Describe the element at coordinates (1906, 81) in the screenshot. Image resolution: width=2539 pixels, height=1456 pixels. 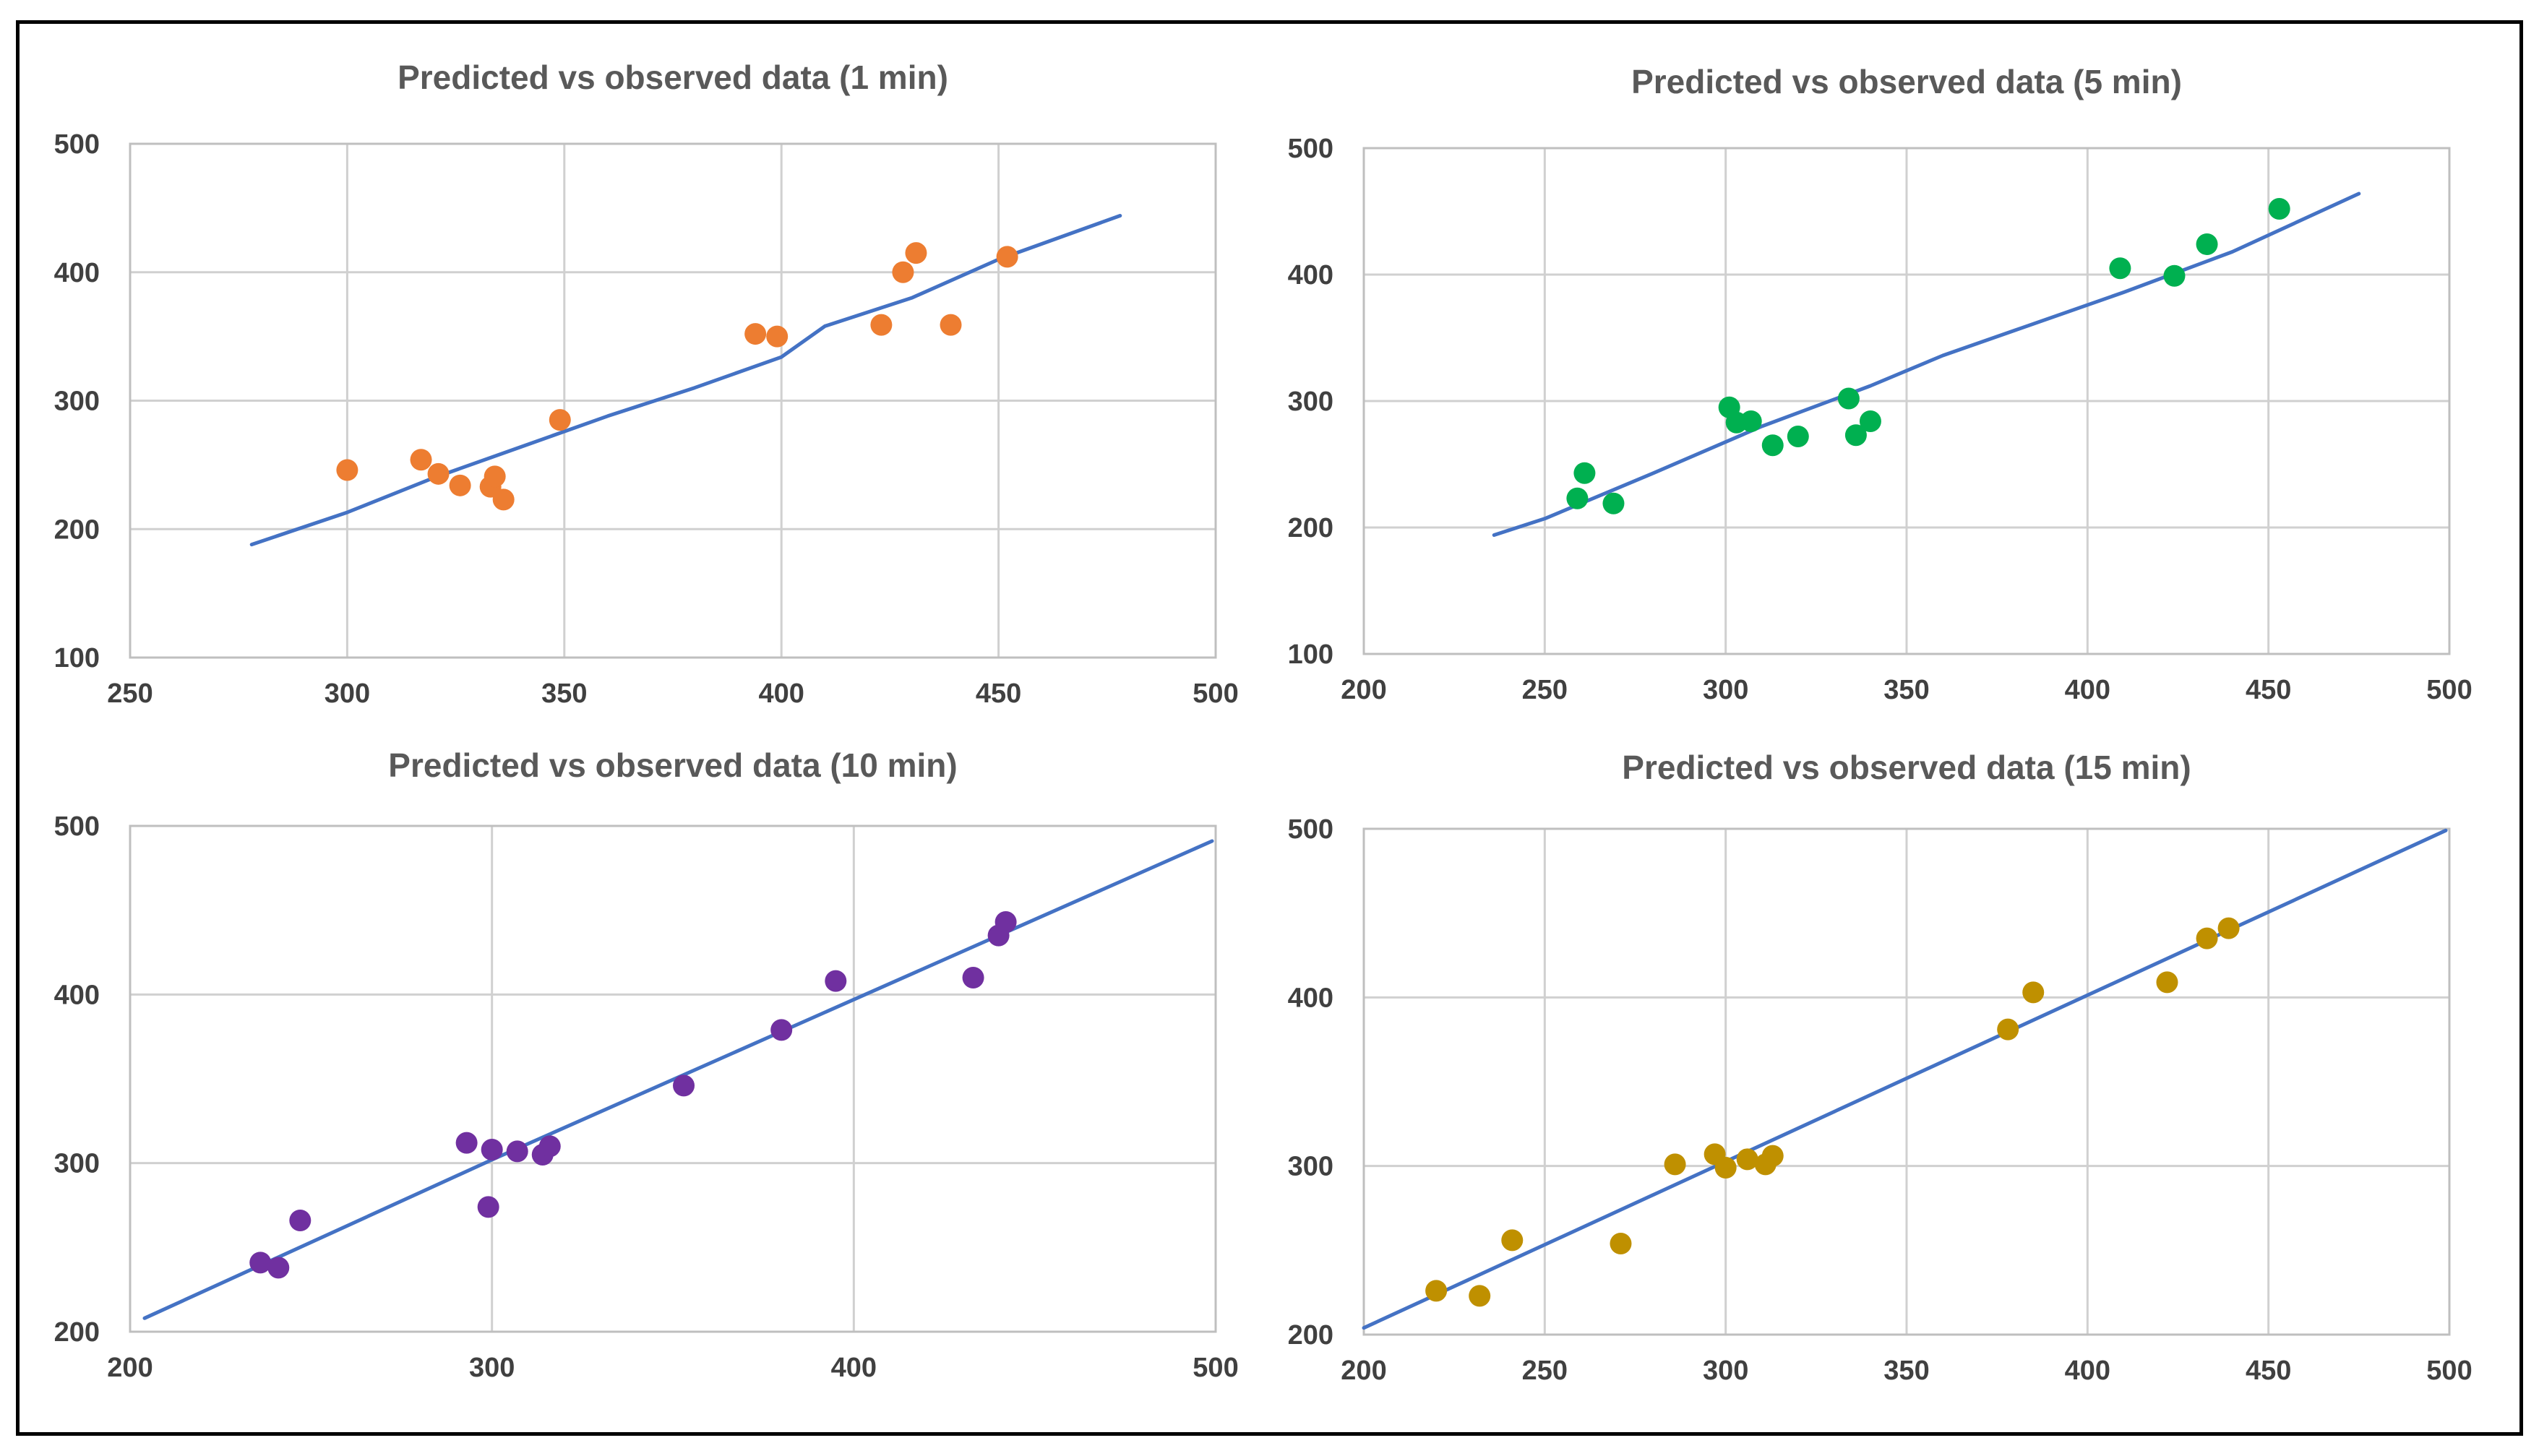
I see `chart-title: Predicted vs observed data (5 min)` at that location.